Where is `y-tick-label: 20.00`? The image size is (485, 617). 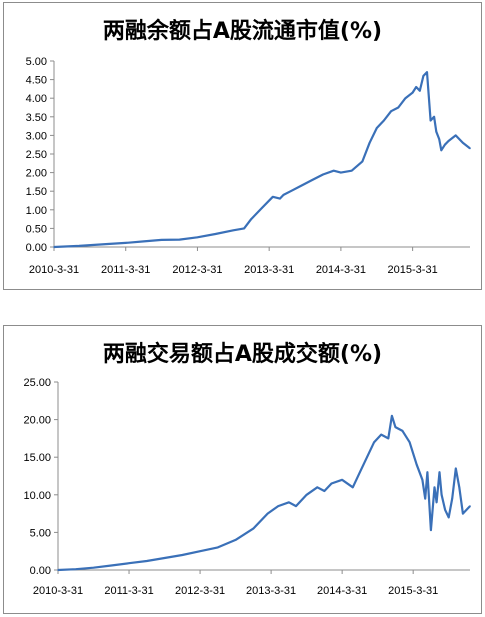
y-tick-label: 20.00 is located at coordinates (37, 421).